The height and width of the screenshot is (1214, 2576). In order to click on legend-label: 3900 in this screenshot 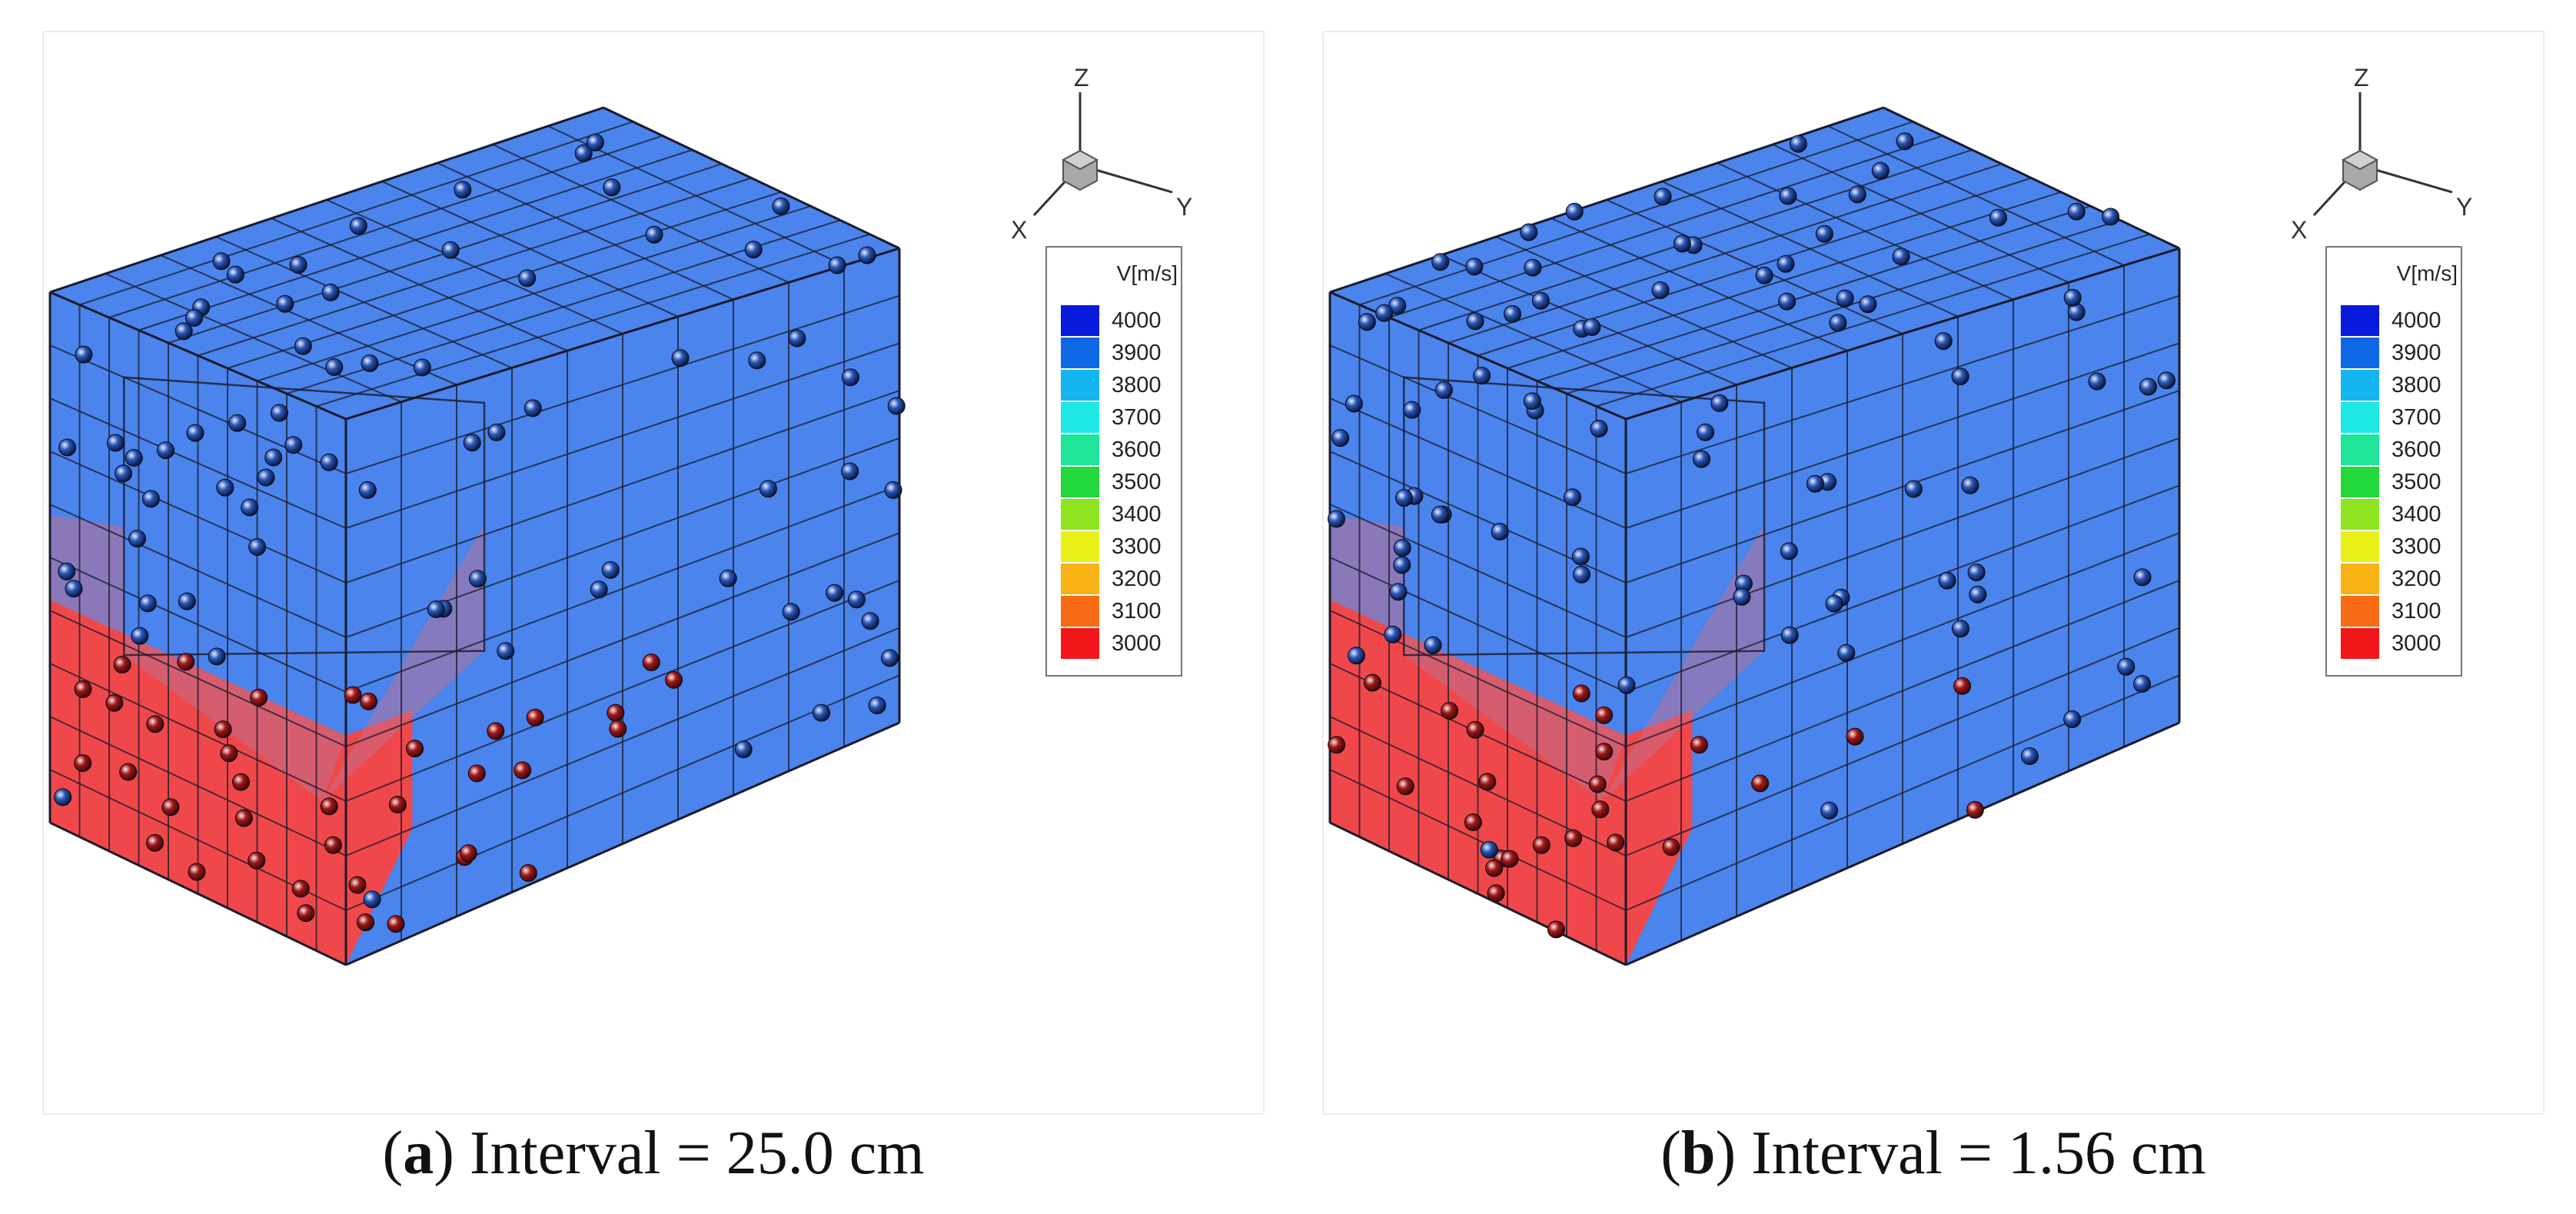, I will do `click(1137, 353)`.